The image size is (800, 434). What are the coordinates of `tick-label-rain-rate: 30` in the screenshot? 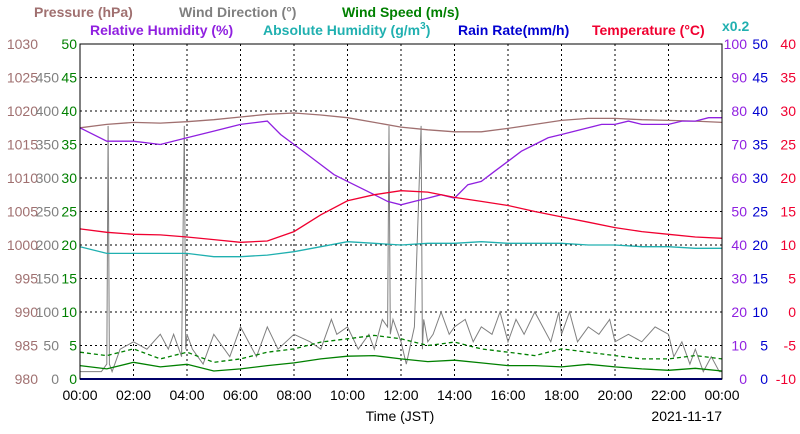 It's located at (760, 178).